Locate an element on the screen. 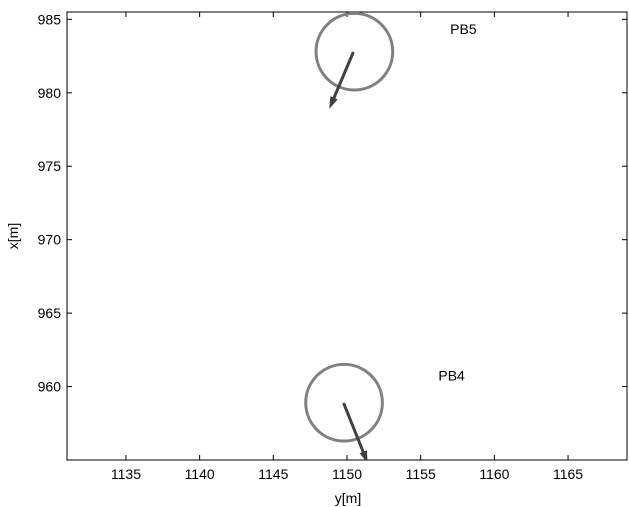  y-tick-label-0: 960 is located at coordinates (50, 387).